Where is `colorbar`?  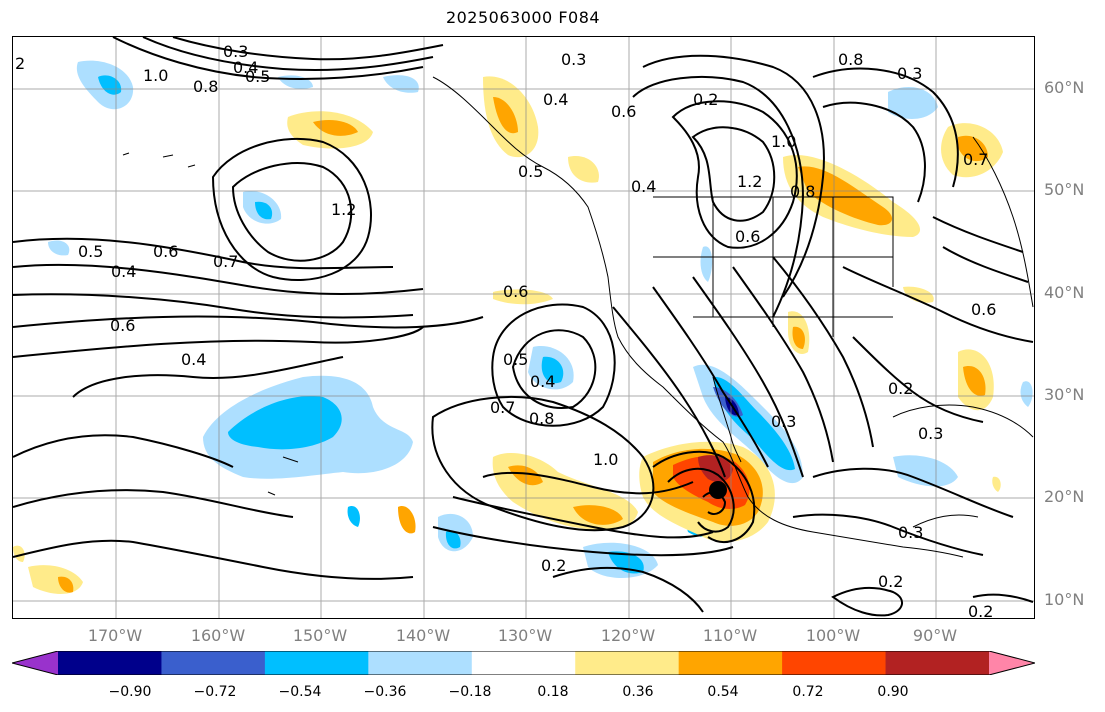
colorbar is located at coordinates (523, 663).